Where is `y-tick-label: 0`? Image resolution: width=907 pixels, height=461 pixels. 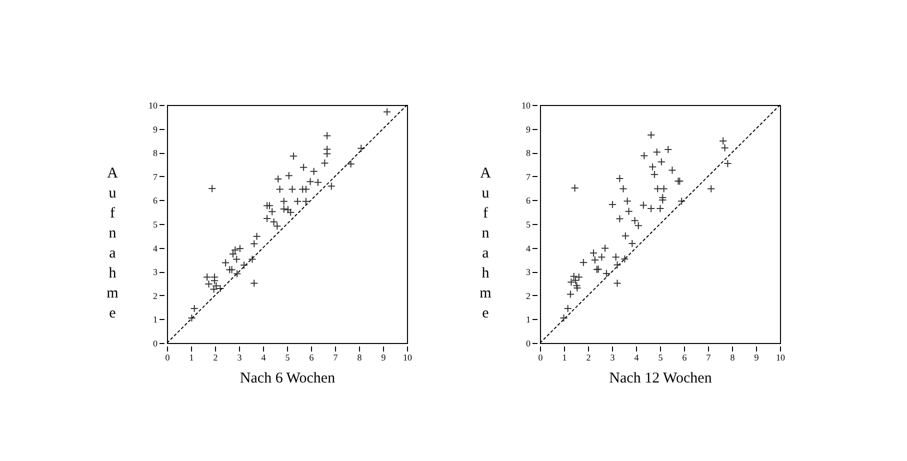
y-tick-label: 0 is located at coordinates (155, 343).